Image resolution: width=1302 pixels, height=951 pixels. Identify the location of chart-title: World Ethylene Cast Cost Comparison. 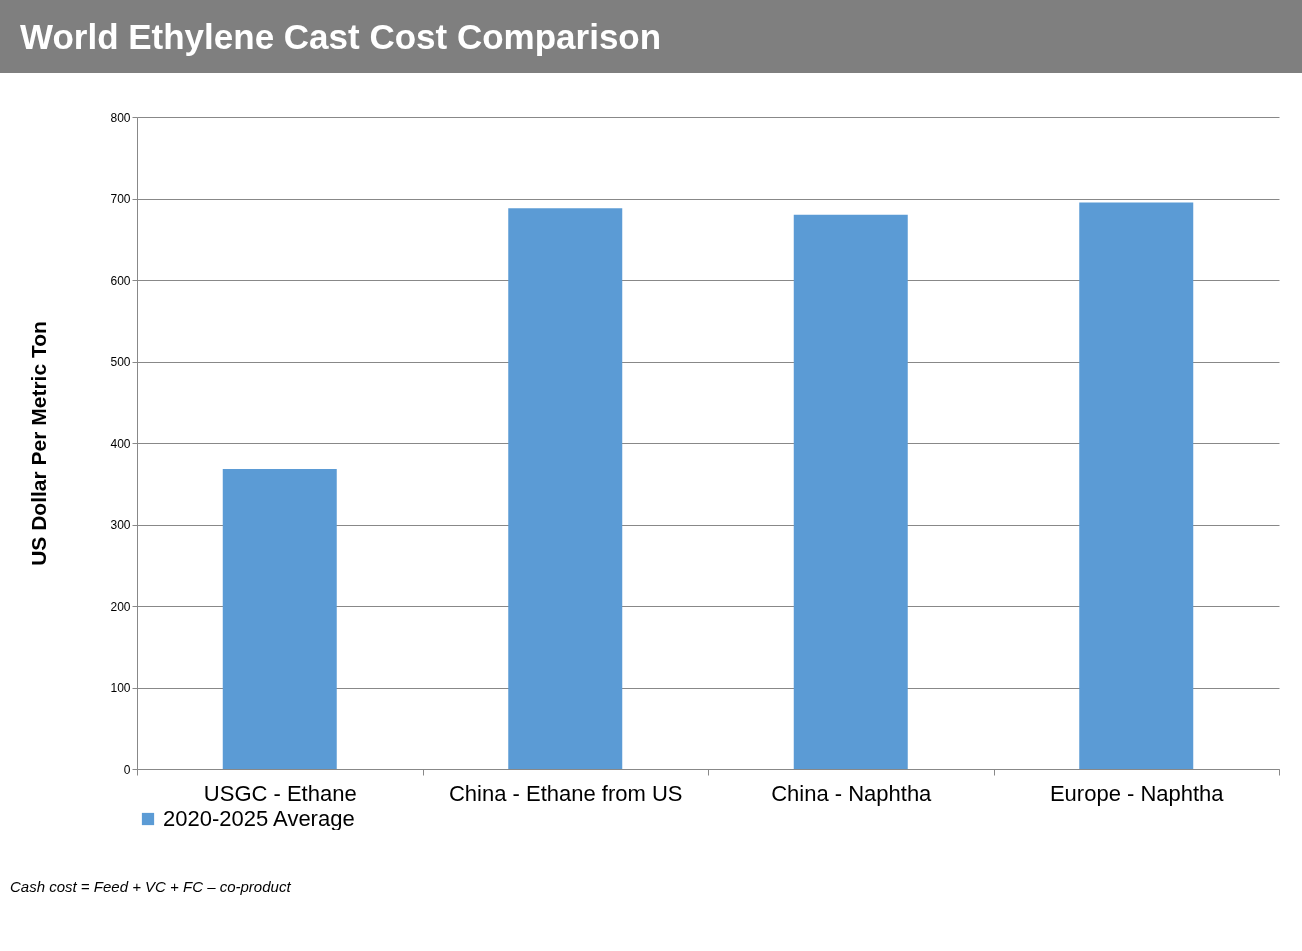
(651, 36).